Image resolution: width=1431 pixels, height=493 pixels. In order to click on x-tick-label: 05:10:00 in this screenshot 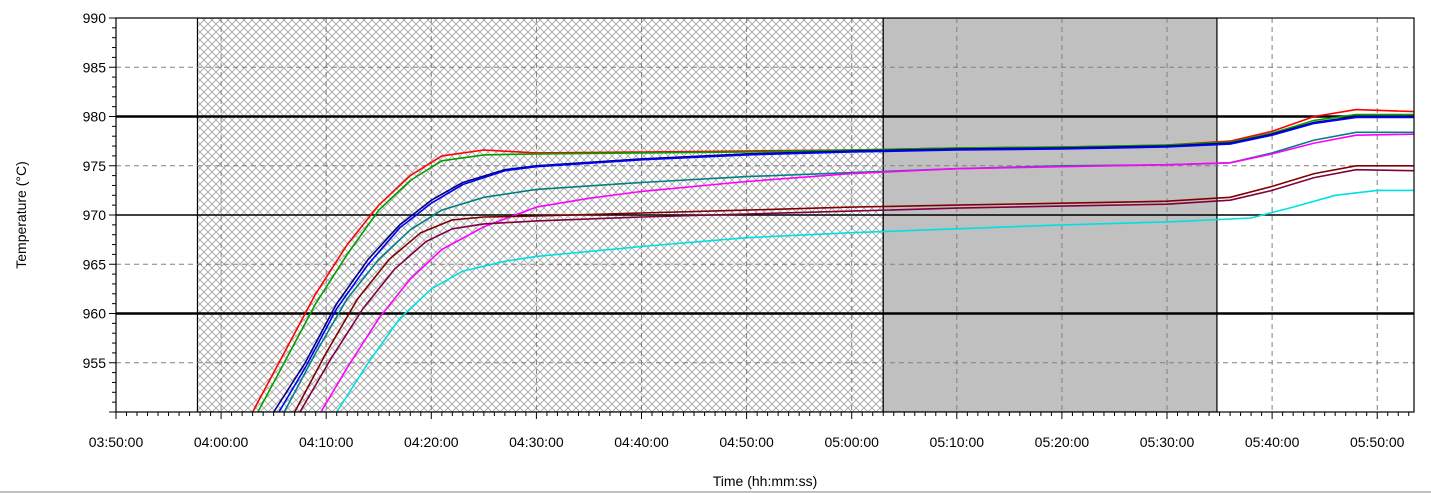, I will do `click(957, 442)`.